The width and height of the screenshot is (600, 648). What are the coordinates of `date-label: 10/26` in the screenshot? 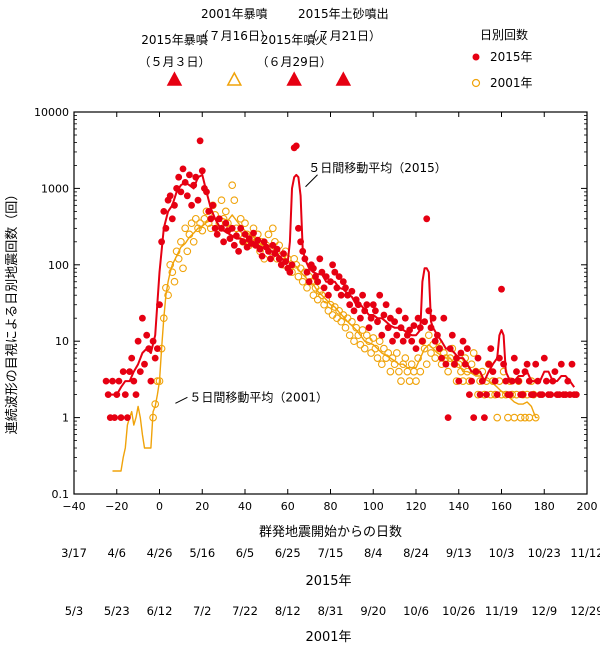 It's located at (458, 611).